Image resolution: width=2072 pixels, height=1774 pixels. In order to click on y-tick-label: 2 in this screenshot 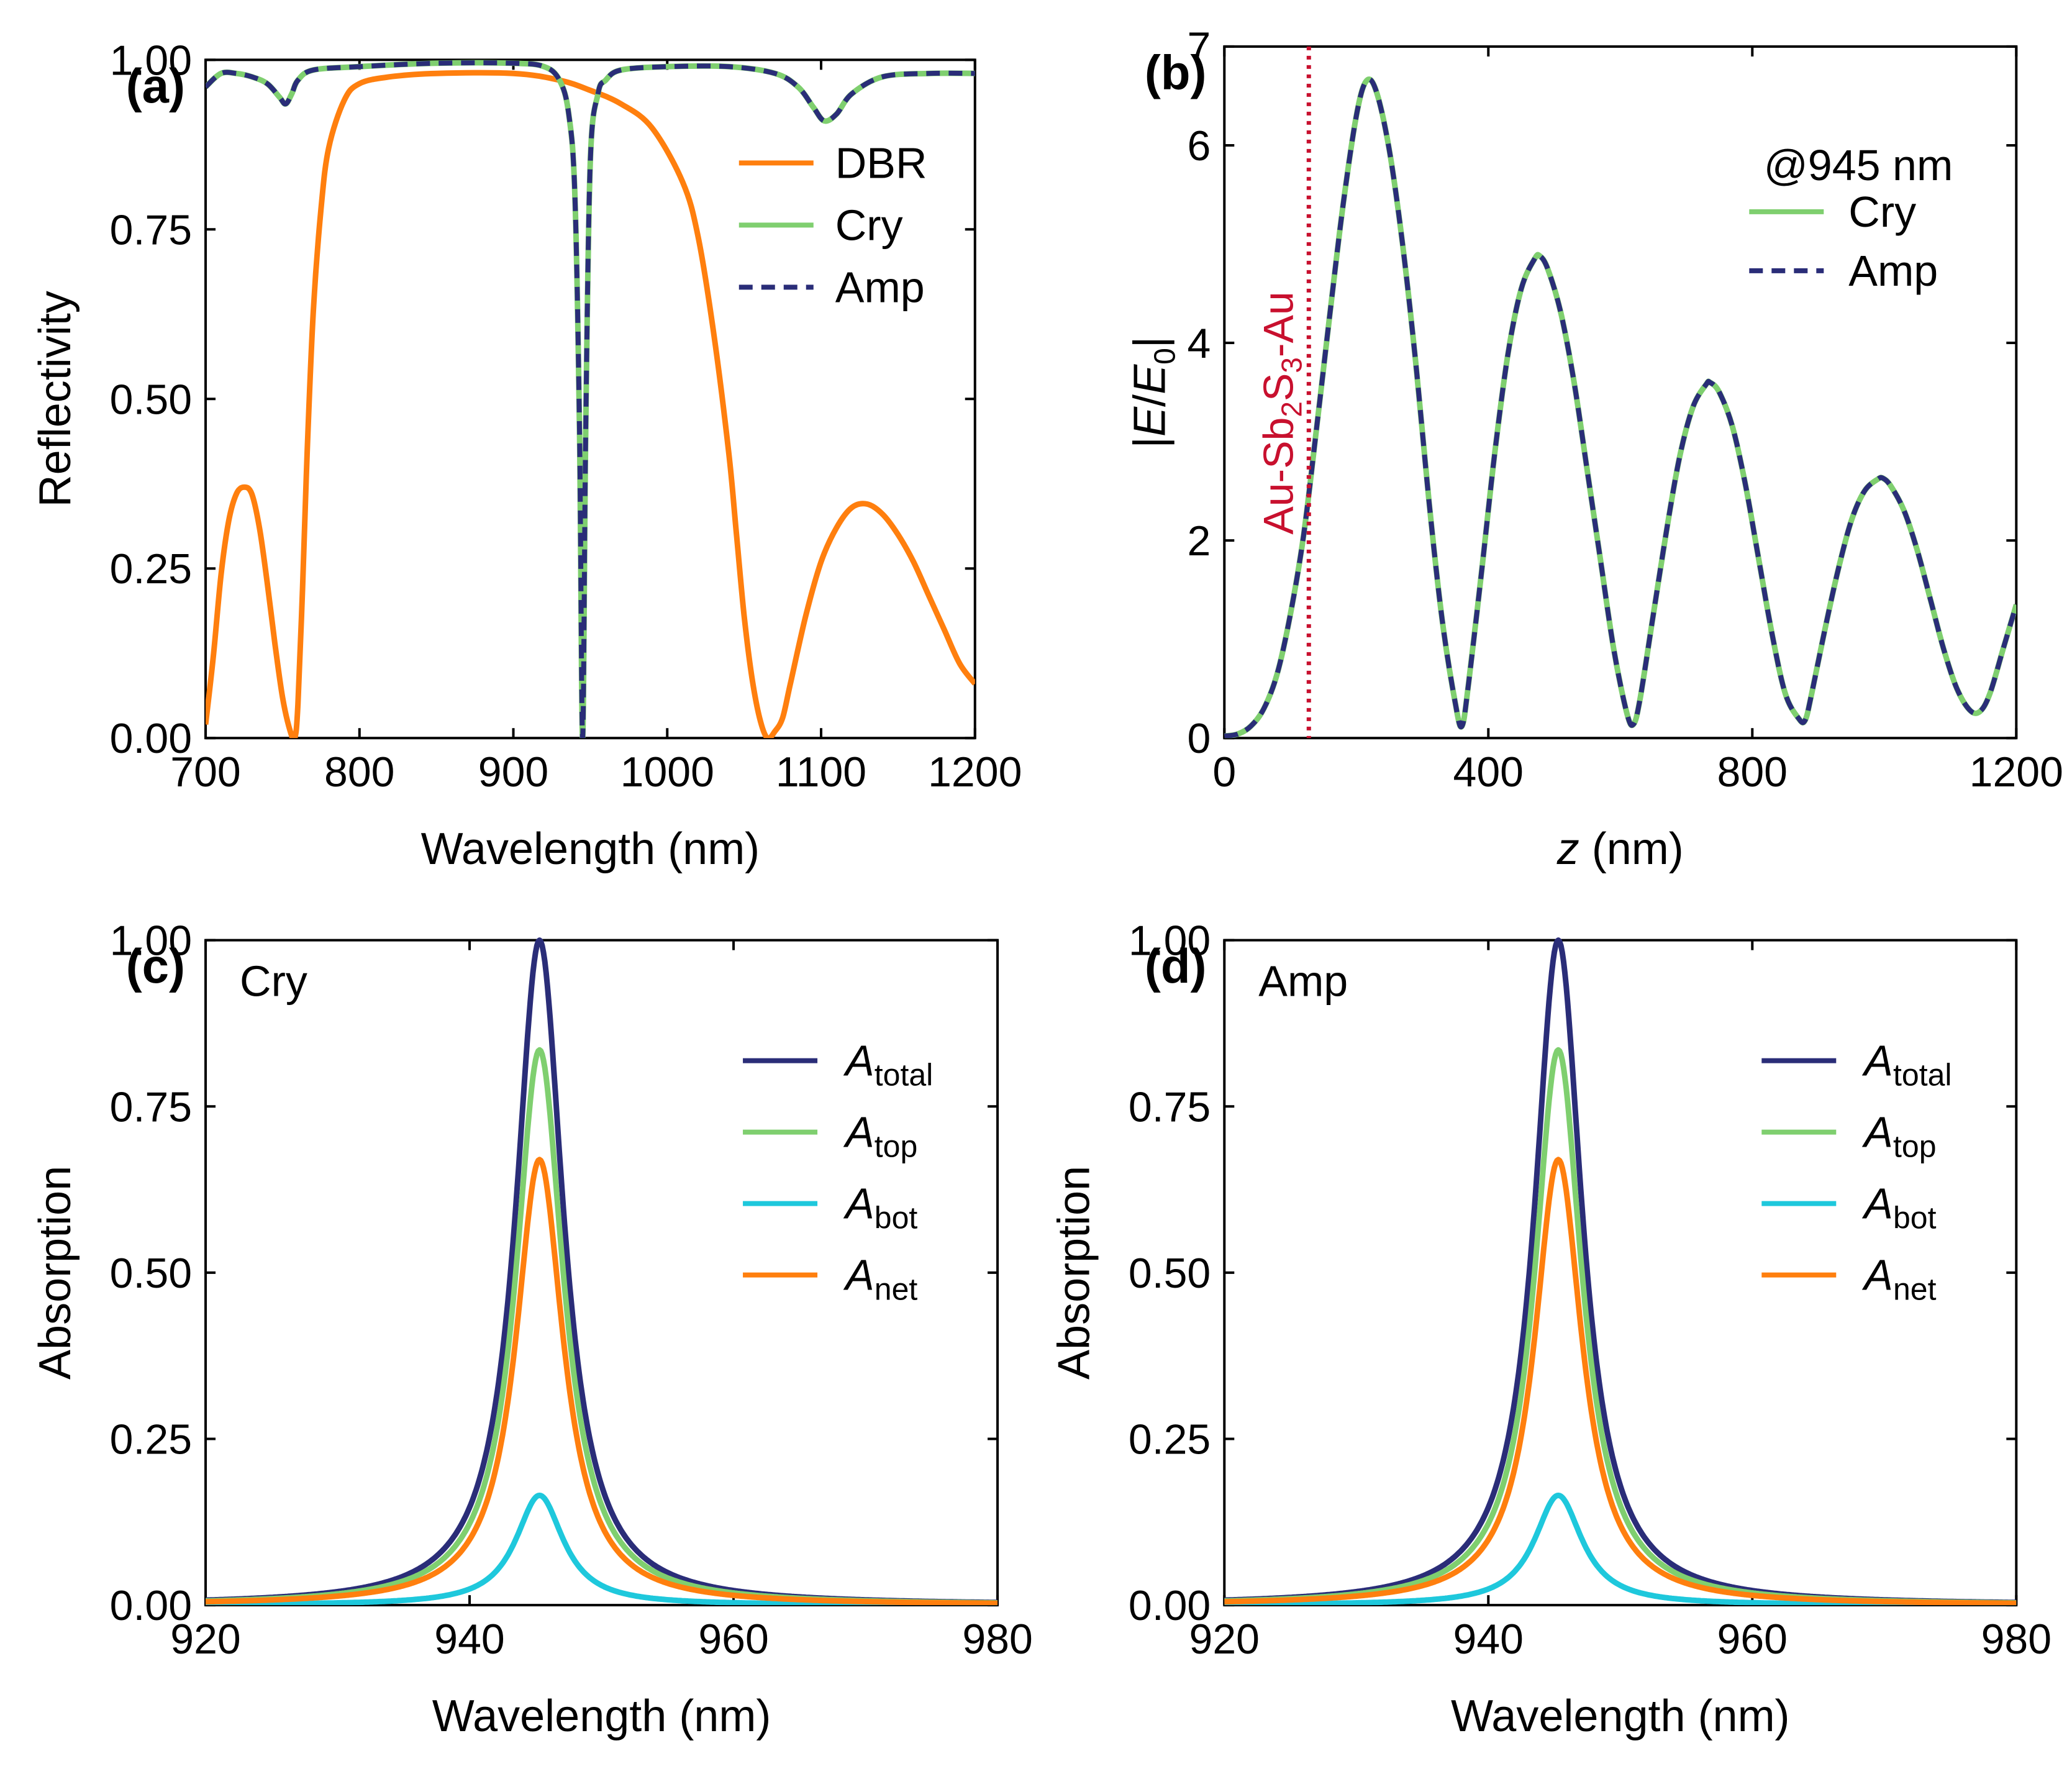, I will do `click(1199, 541)`.